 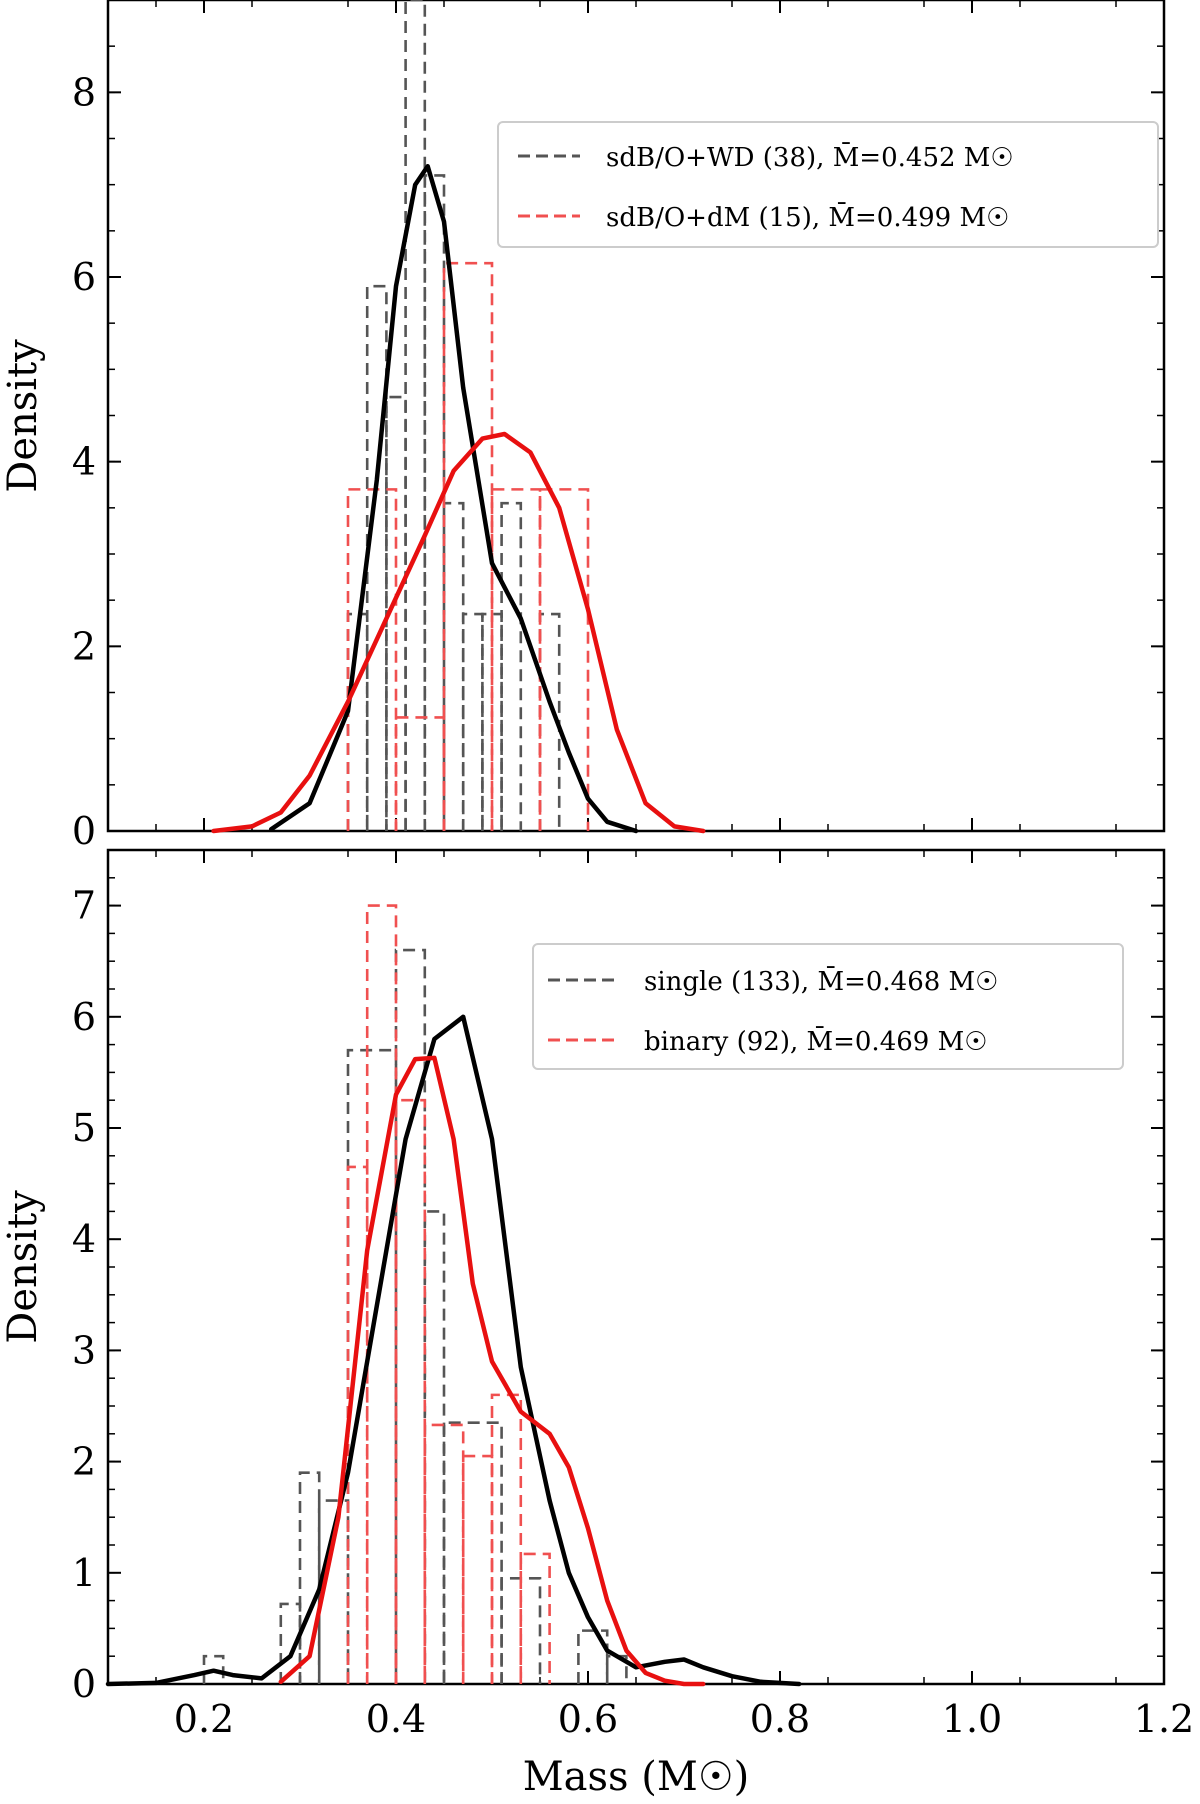 What do you see at coordinates (84, 1350) in the screenshot?
I see `bottom-ytick-label: 3` at bounding box center [84, 1350].